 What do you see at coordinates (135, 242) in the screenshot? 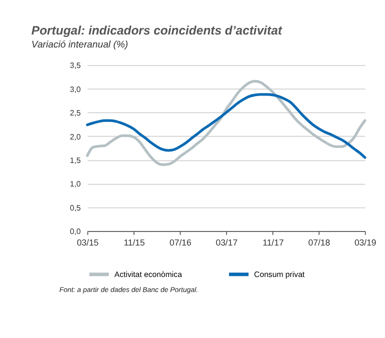
I see `x-tick-label: 11/15` at bounding box center [135, 242].